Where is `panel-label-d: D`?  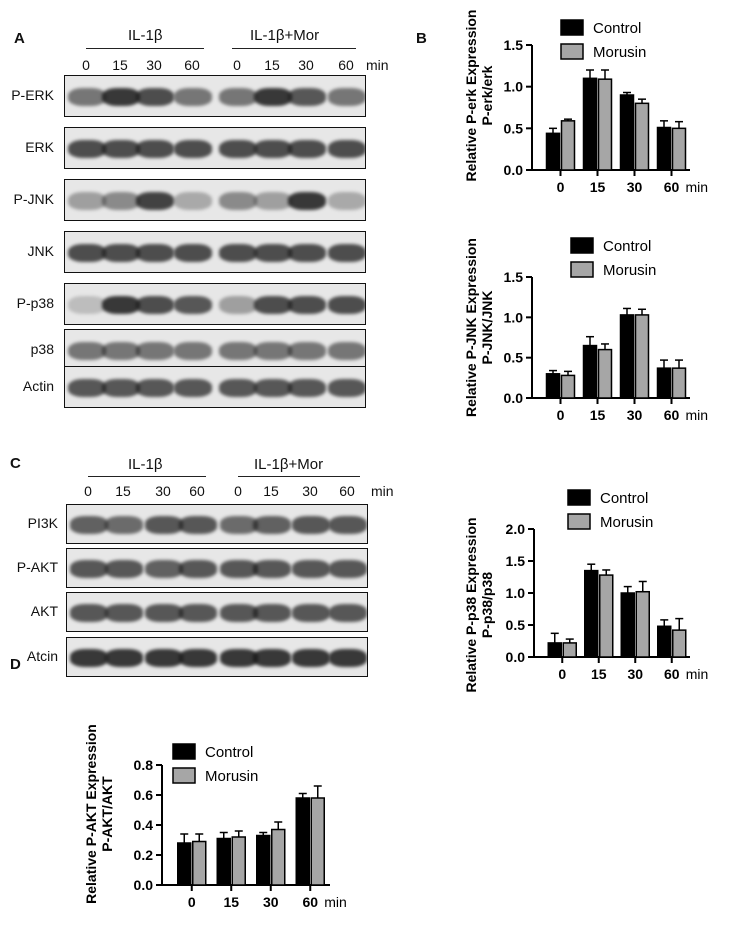 panel-label-d: D is located at coordinates (15, 664).